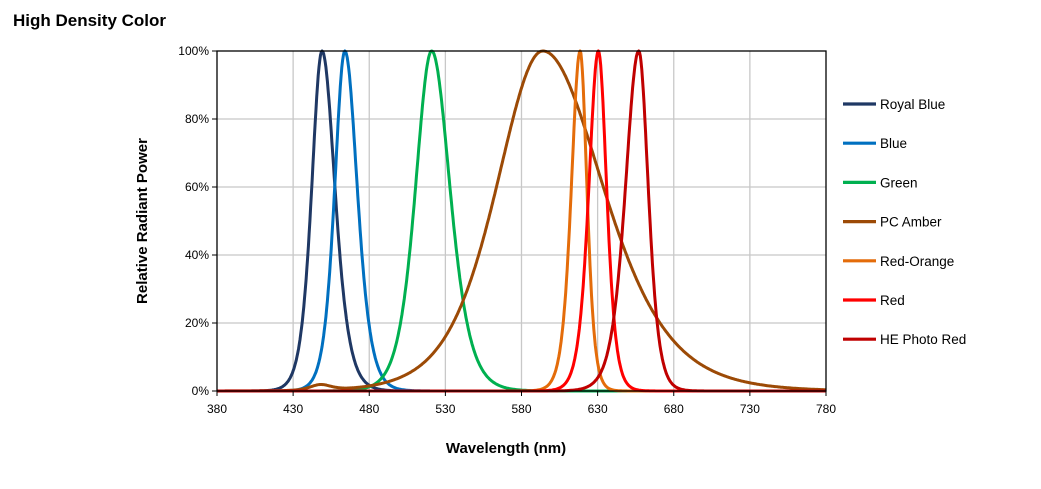  Describe the element at coordinates (917, 261) in the screenshot. I see `legend-label: Red-Orange` at that location.